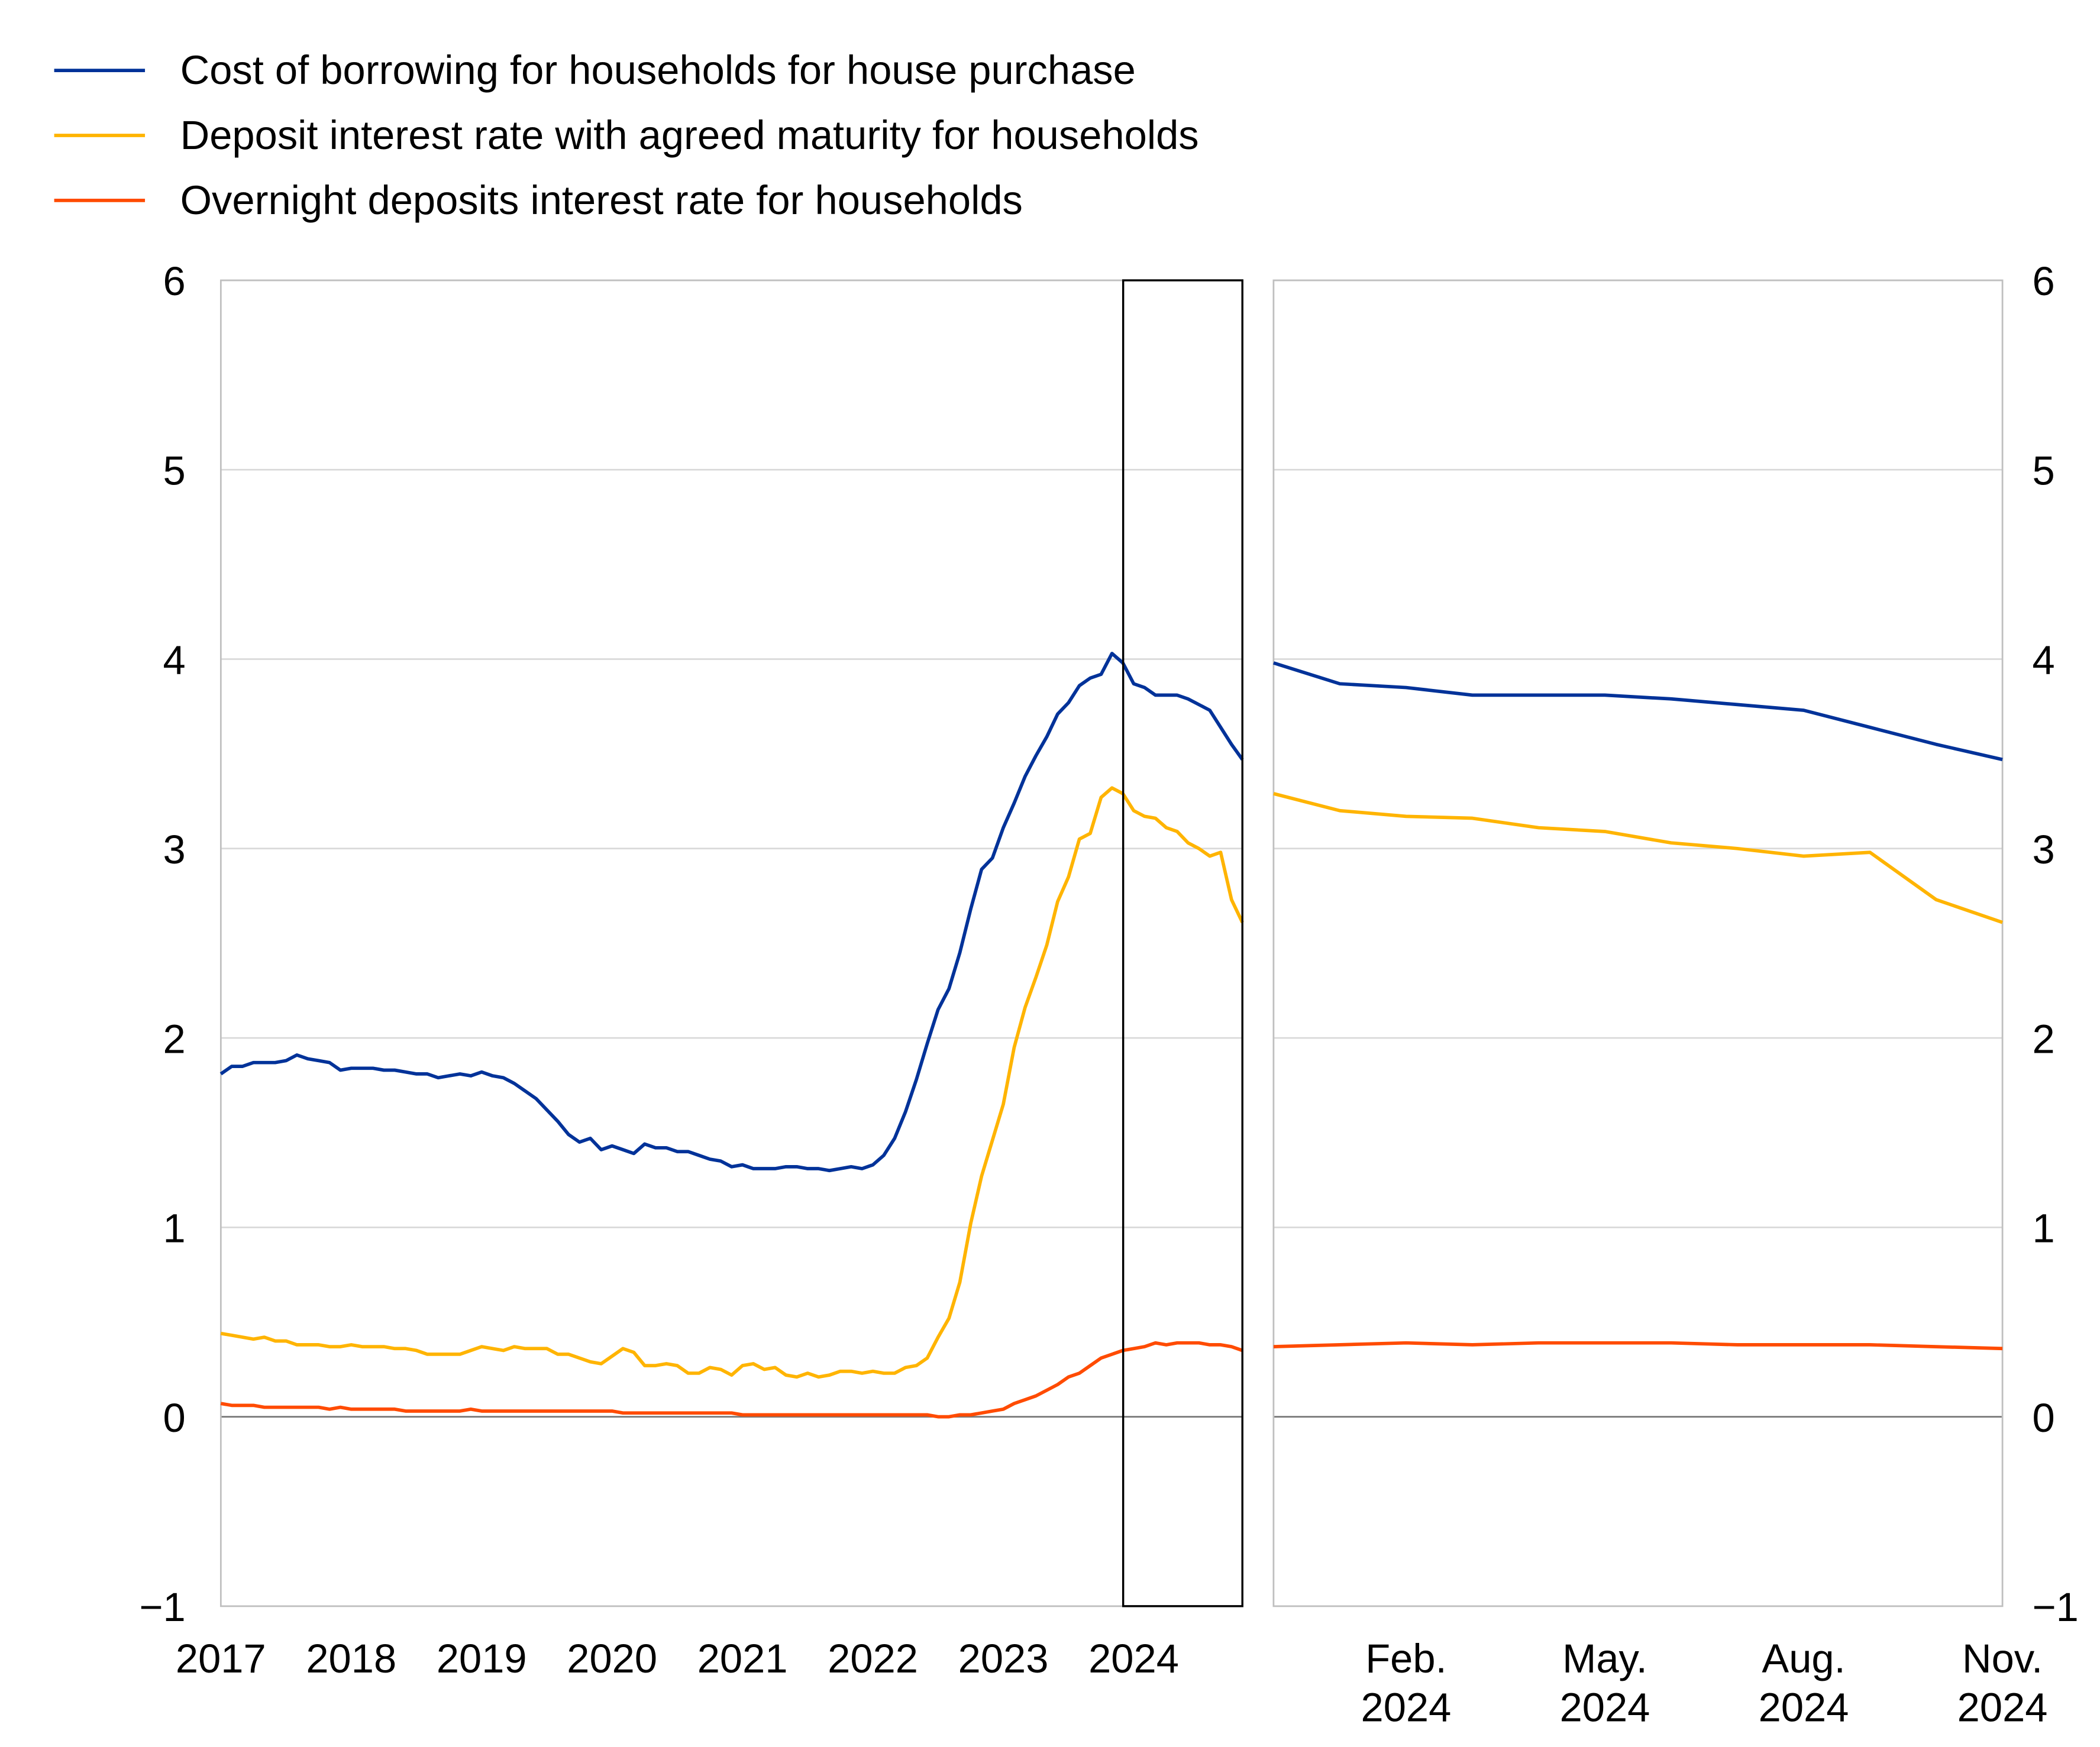 The height and width of the screenshot is (1747, 2100). I want to click on x-tick-label: Aug. 2024, so click(1804, 1683).